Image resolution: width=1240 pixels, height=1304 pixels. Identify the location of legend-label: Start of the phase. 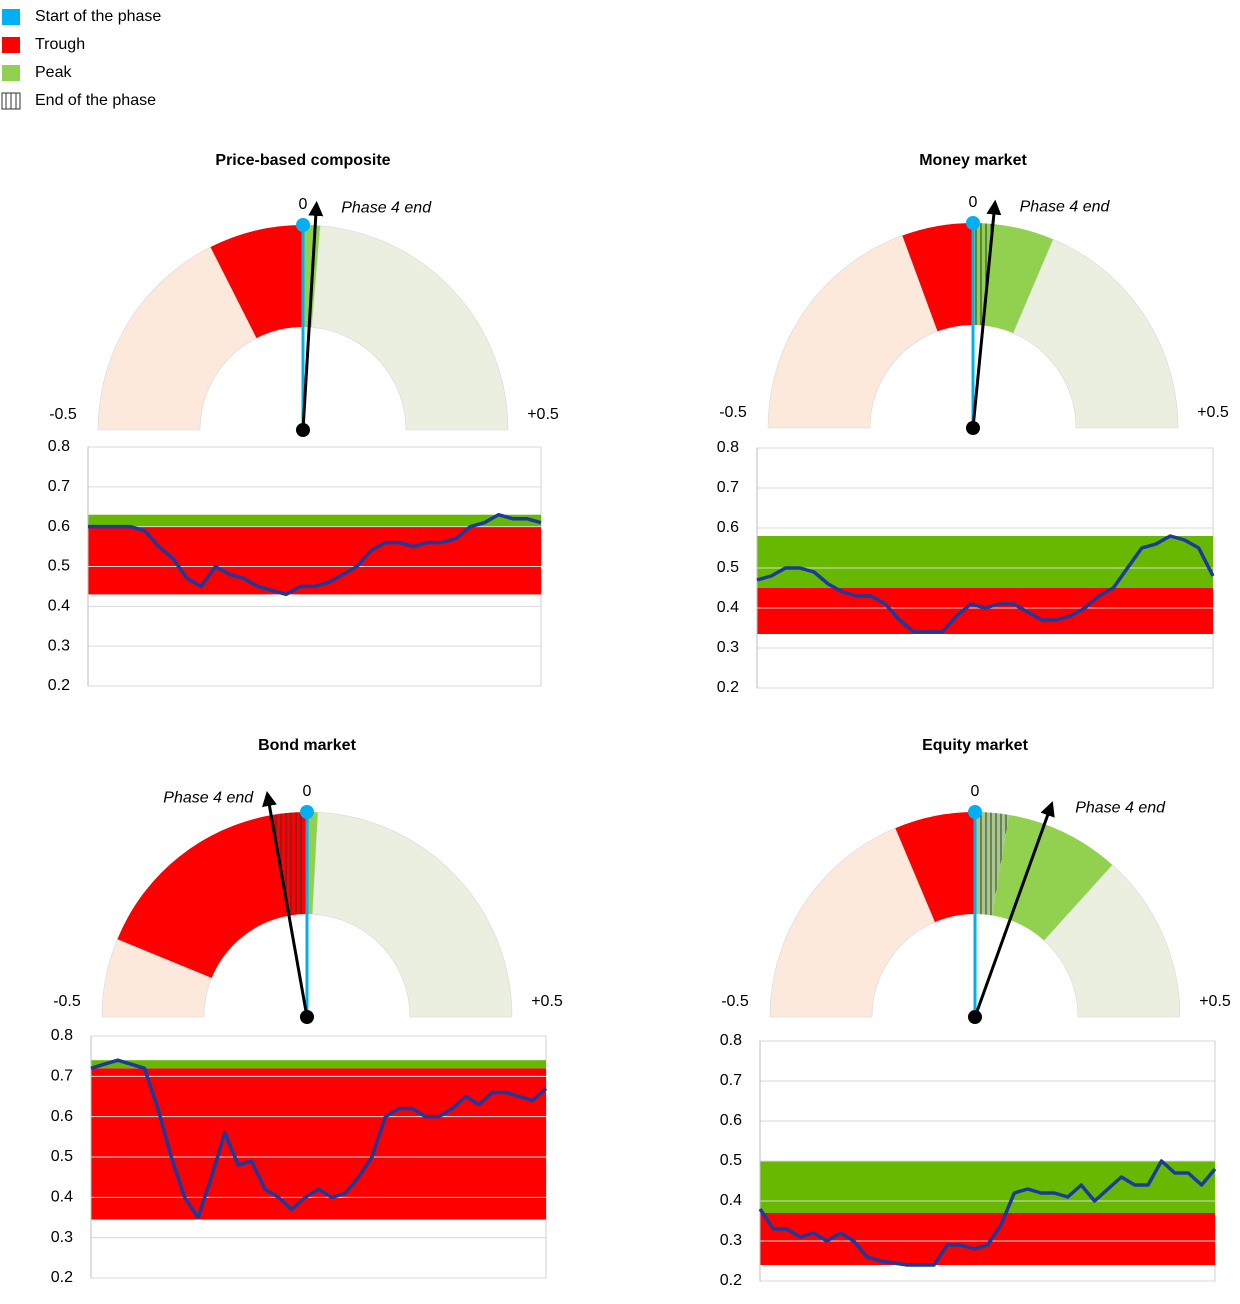
(98, 16).